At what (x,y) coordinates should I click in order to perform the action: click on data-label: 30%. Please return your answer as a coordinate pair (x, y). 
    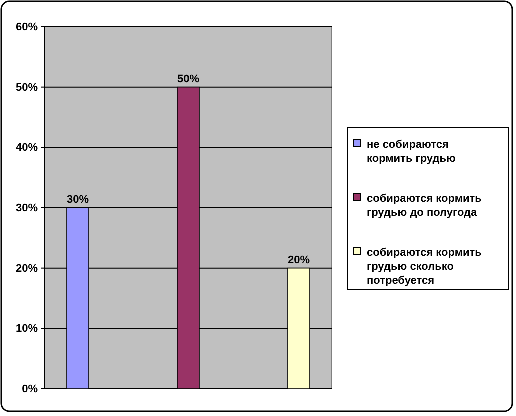
    Looking at the image, I should click on (78, 200).